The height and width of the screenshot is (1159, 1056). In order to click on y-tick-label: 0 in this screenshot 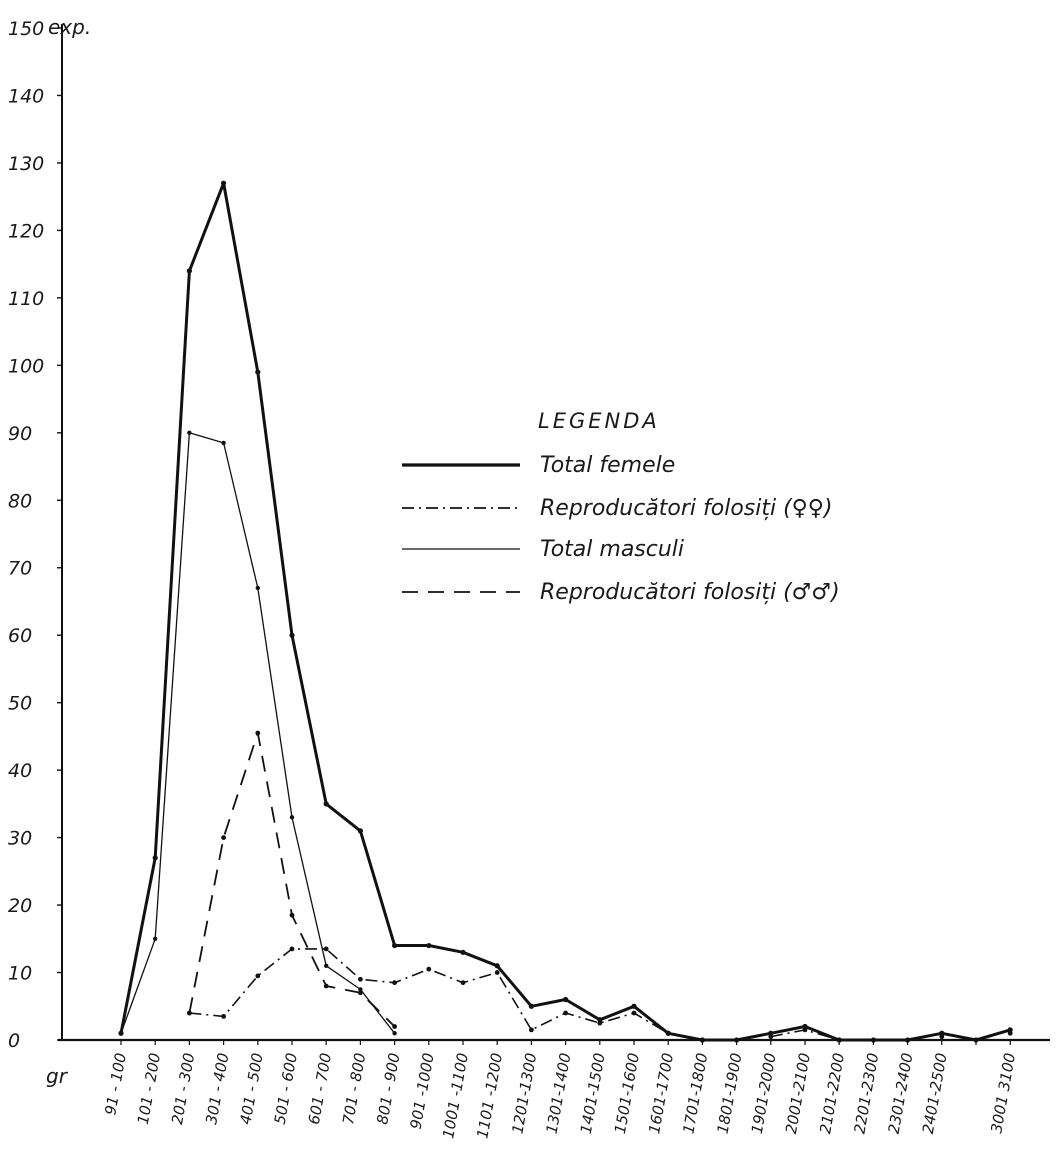, I will do `click(14, 1041)`.